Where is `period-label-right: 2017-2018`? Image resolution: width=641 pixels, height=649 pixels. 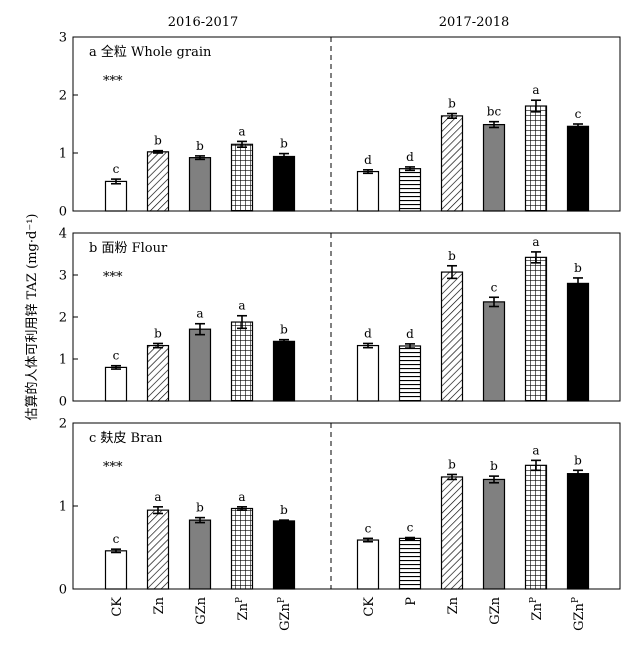 period-label-right: 2017-2018 is located at coordinates (474, 22).